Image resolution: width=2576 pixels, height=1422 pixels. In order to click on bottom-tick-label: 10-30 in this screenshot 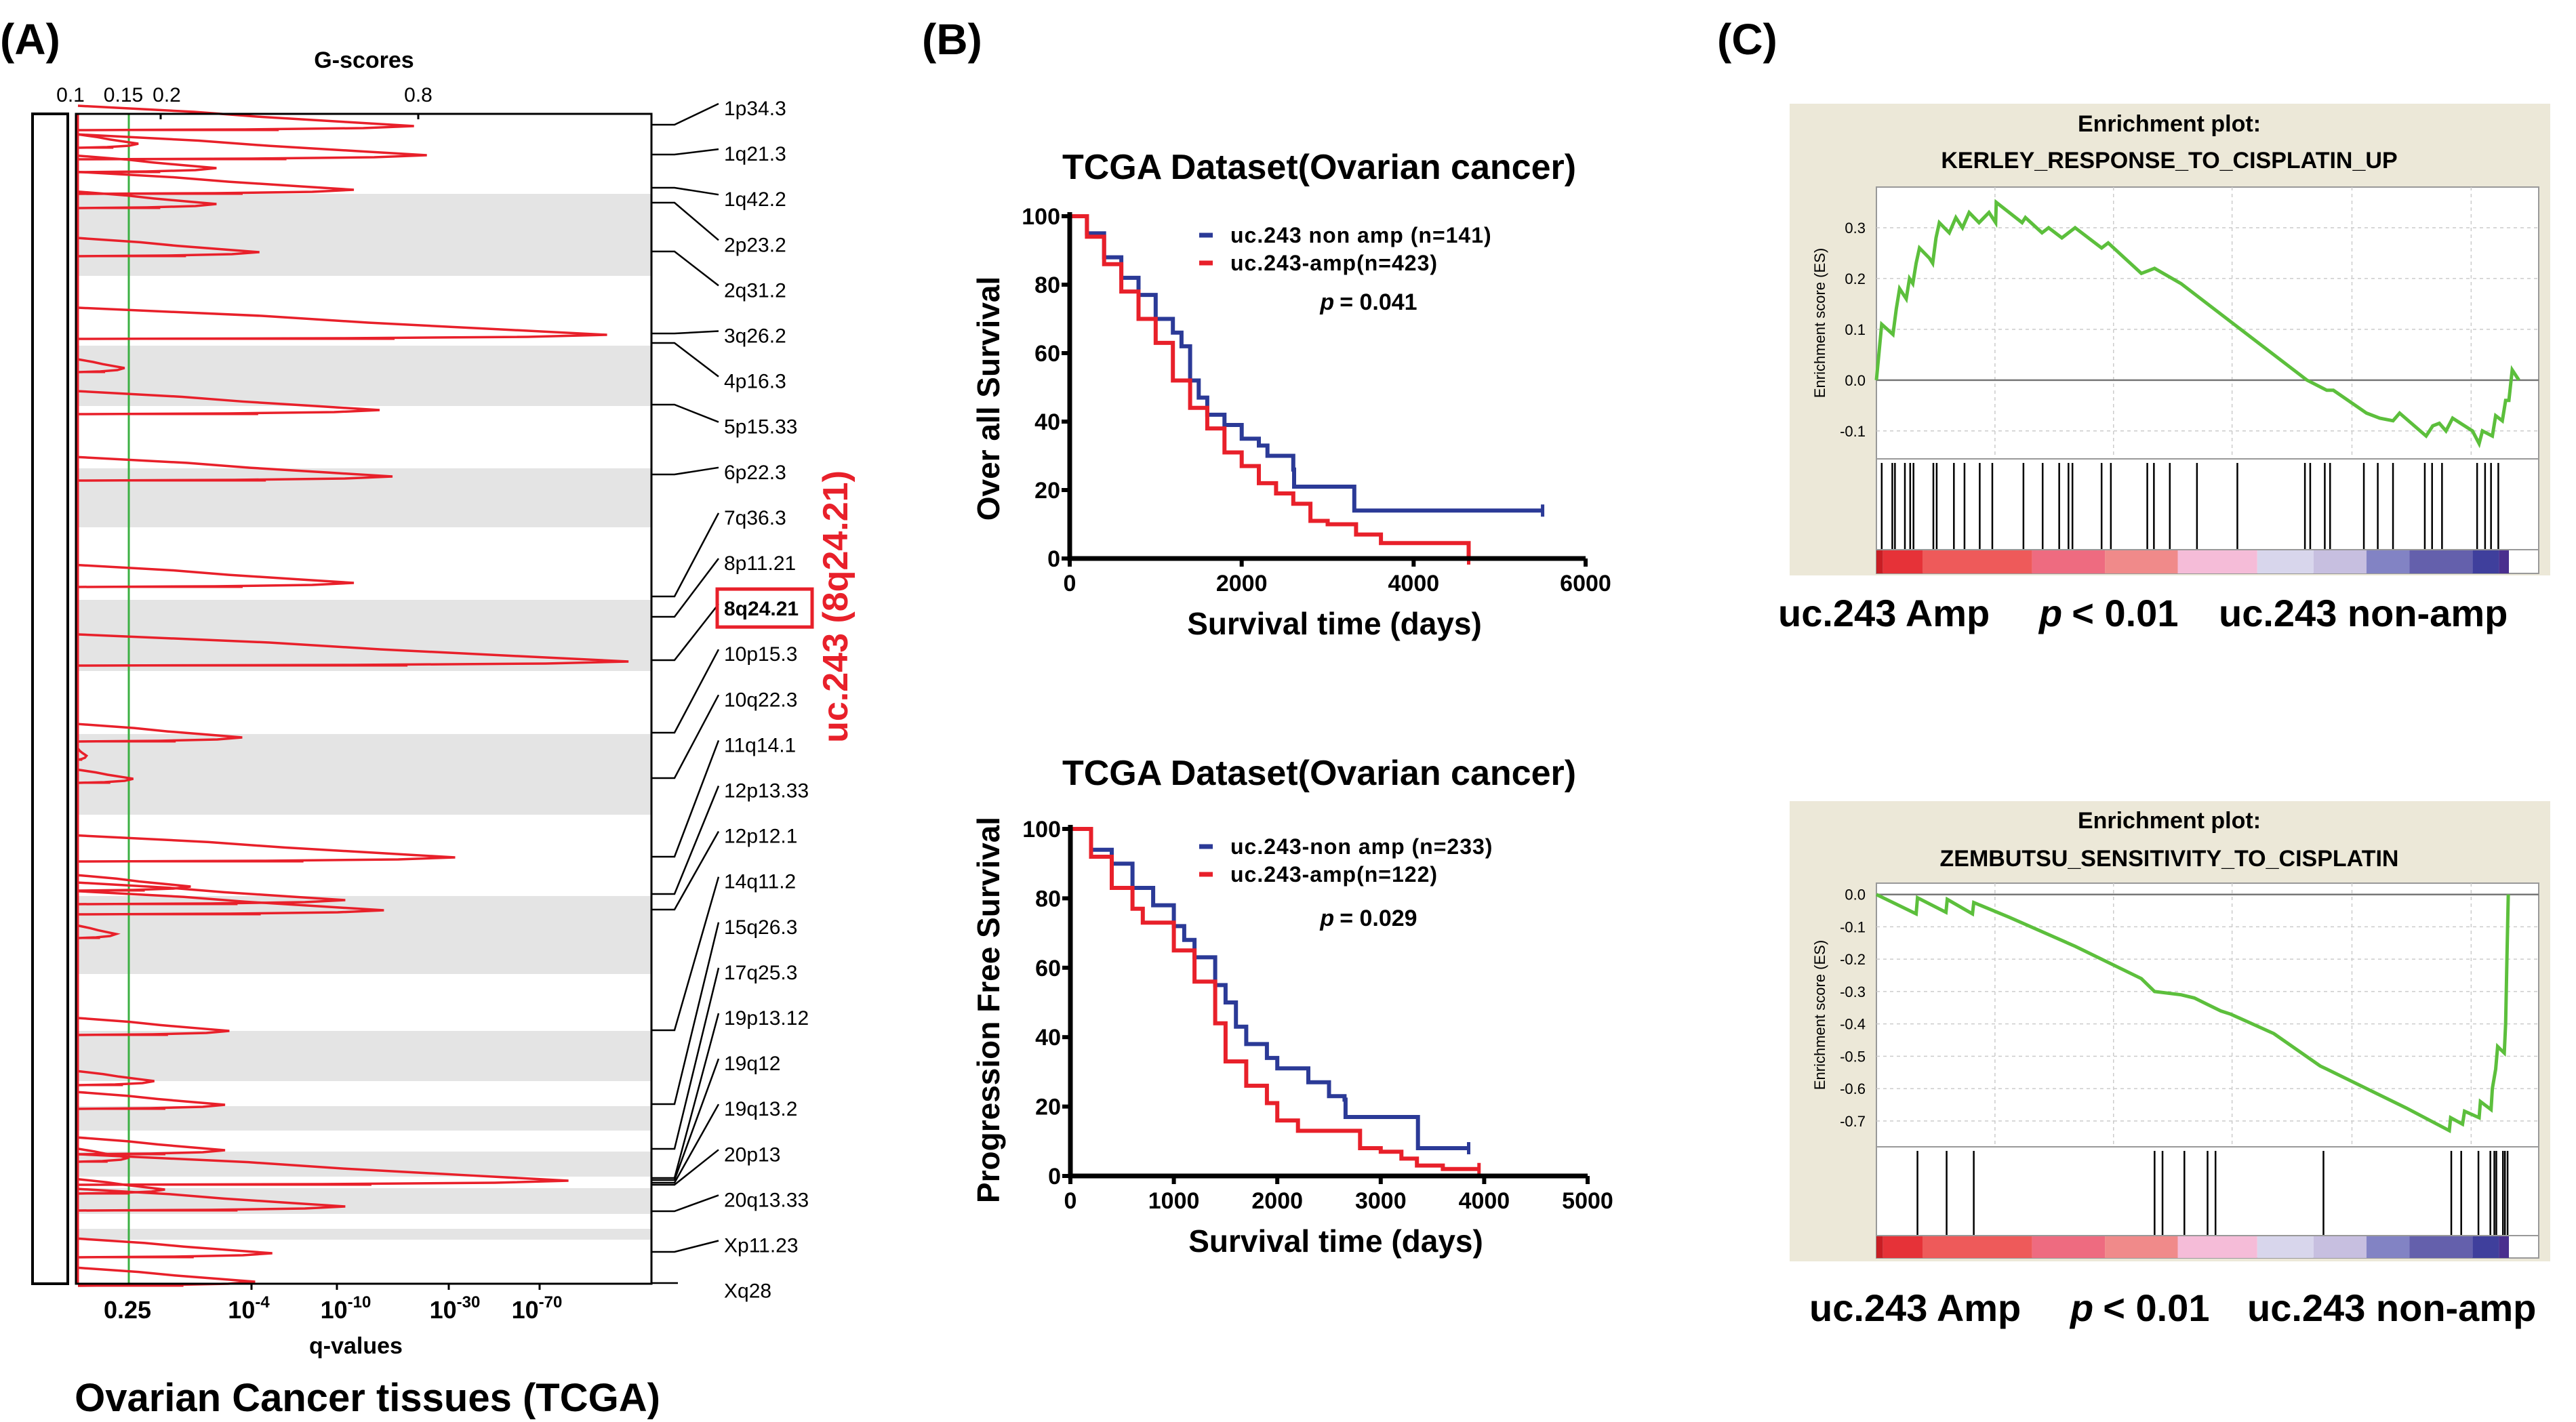, I will do `click(455, 1308)`.